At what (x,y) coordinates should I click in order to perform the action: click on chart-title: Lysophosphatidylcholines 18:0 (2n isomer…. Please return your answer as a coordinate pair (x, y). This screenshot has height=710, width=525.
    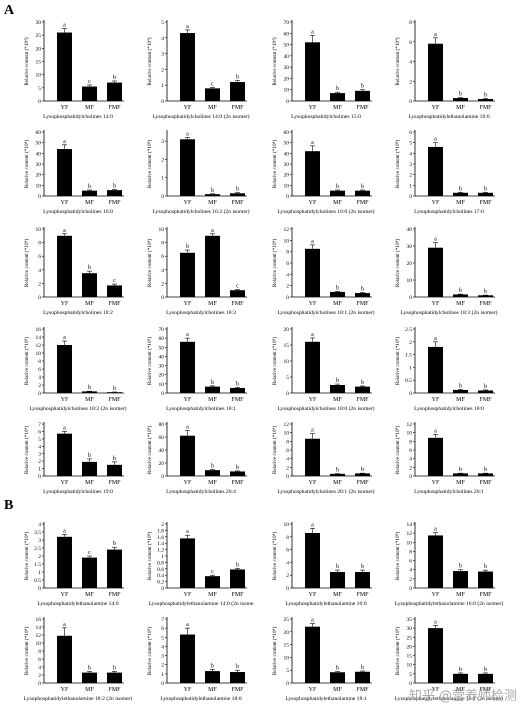
    Looking at the image, I should click on (325, 408).